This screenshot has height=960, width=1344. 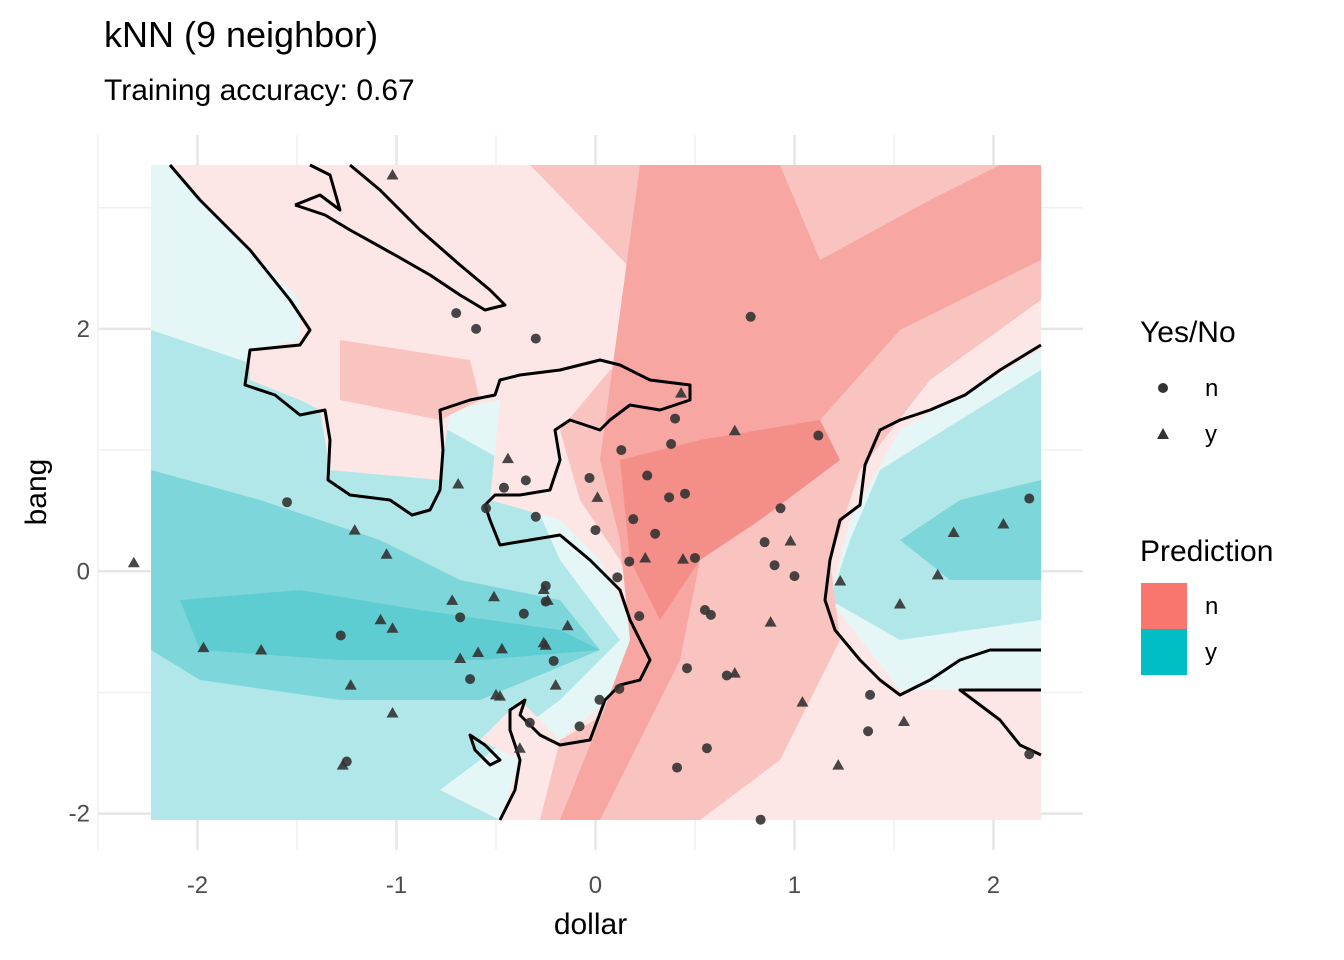 I want to click on legend-fill-title: Prediction, so click(x=1206, y=551).